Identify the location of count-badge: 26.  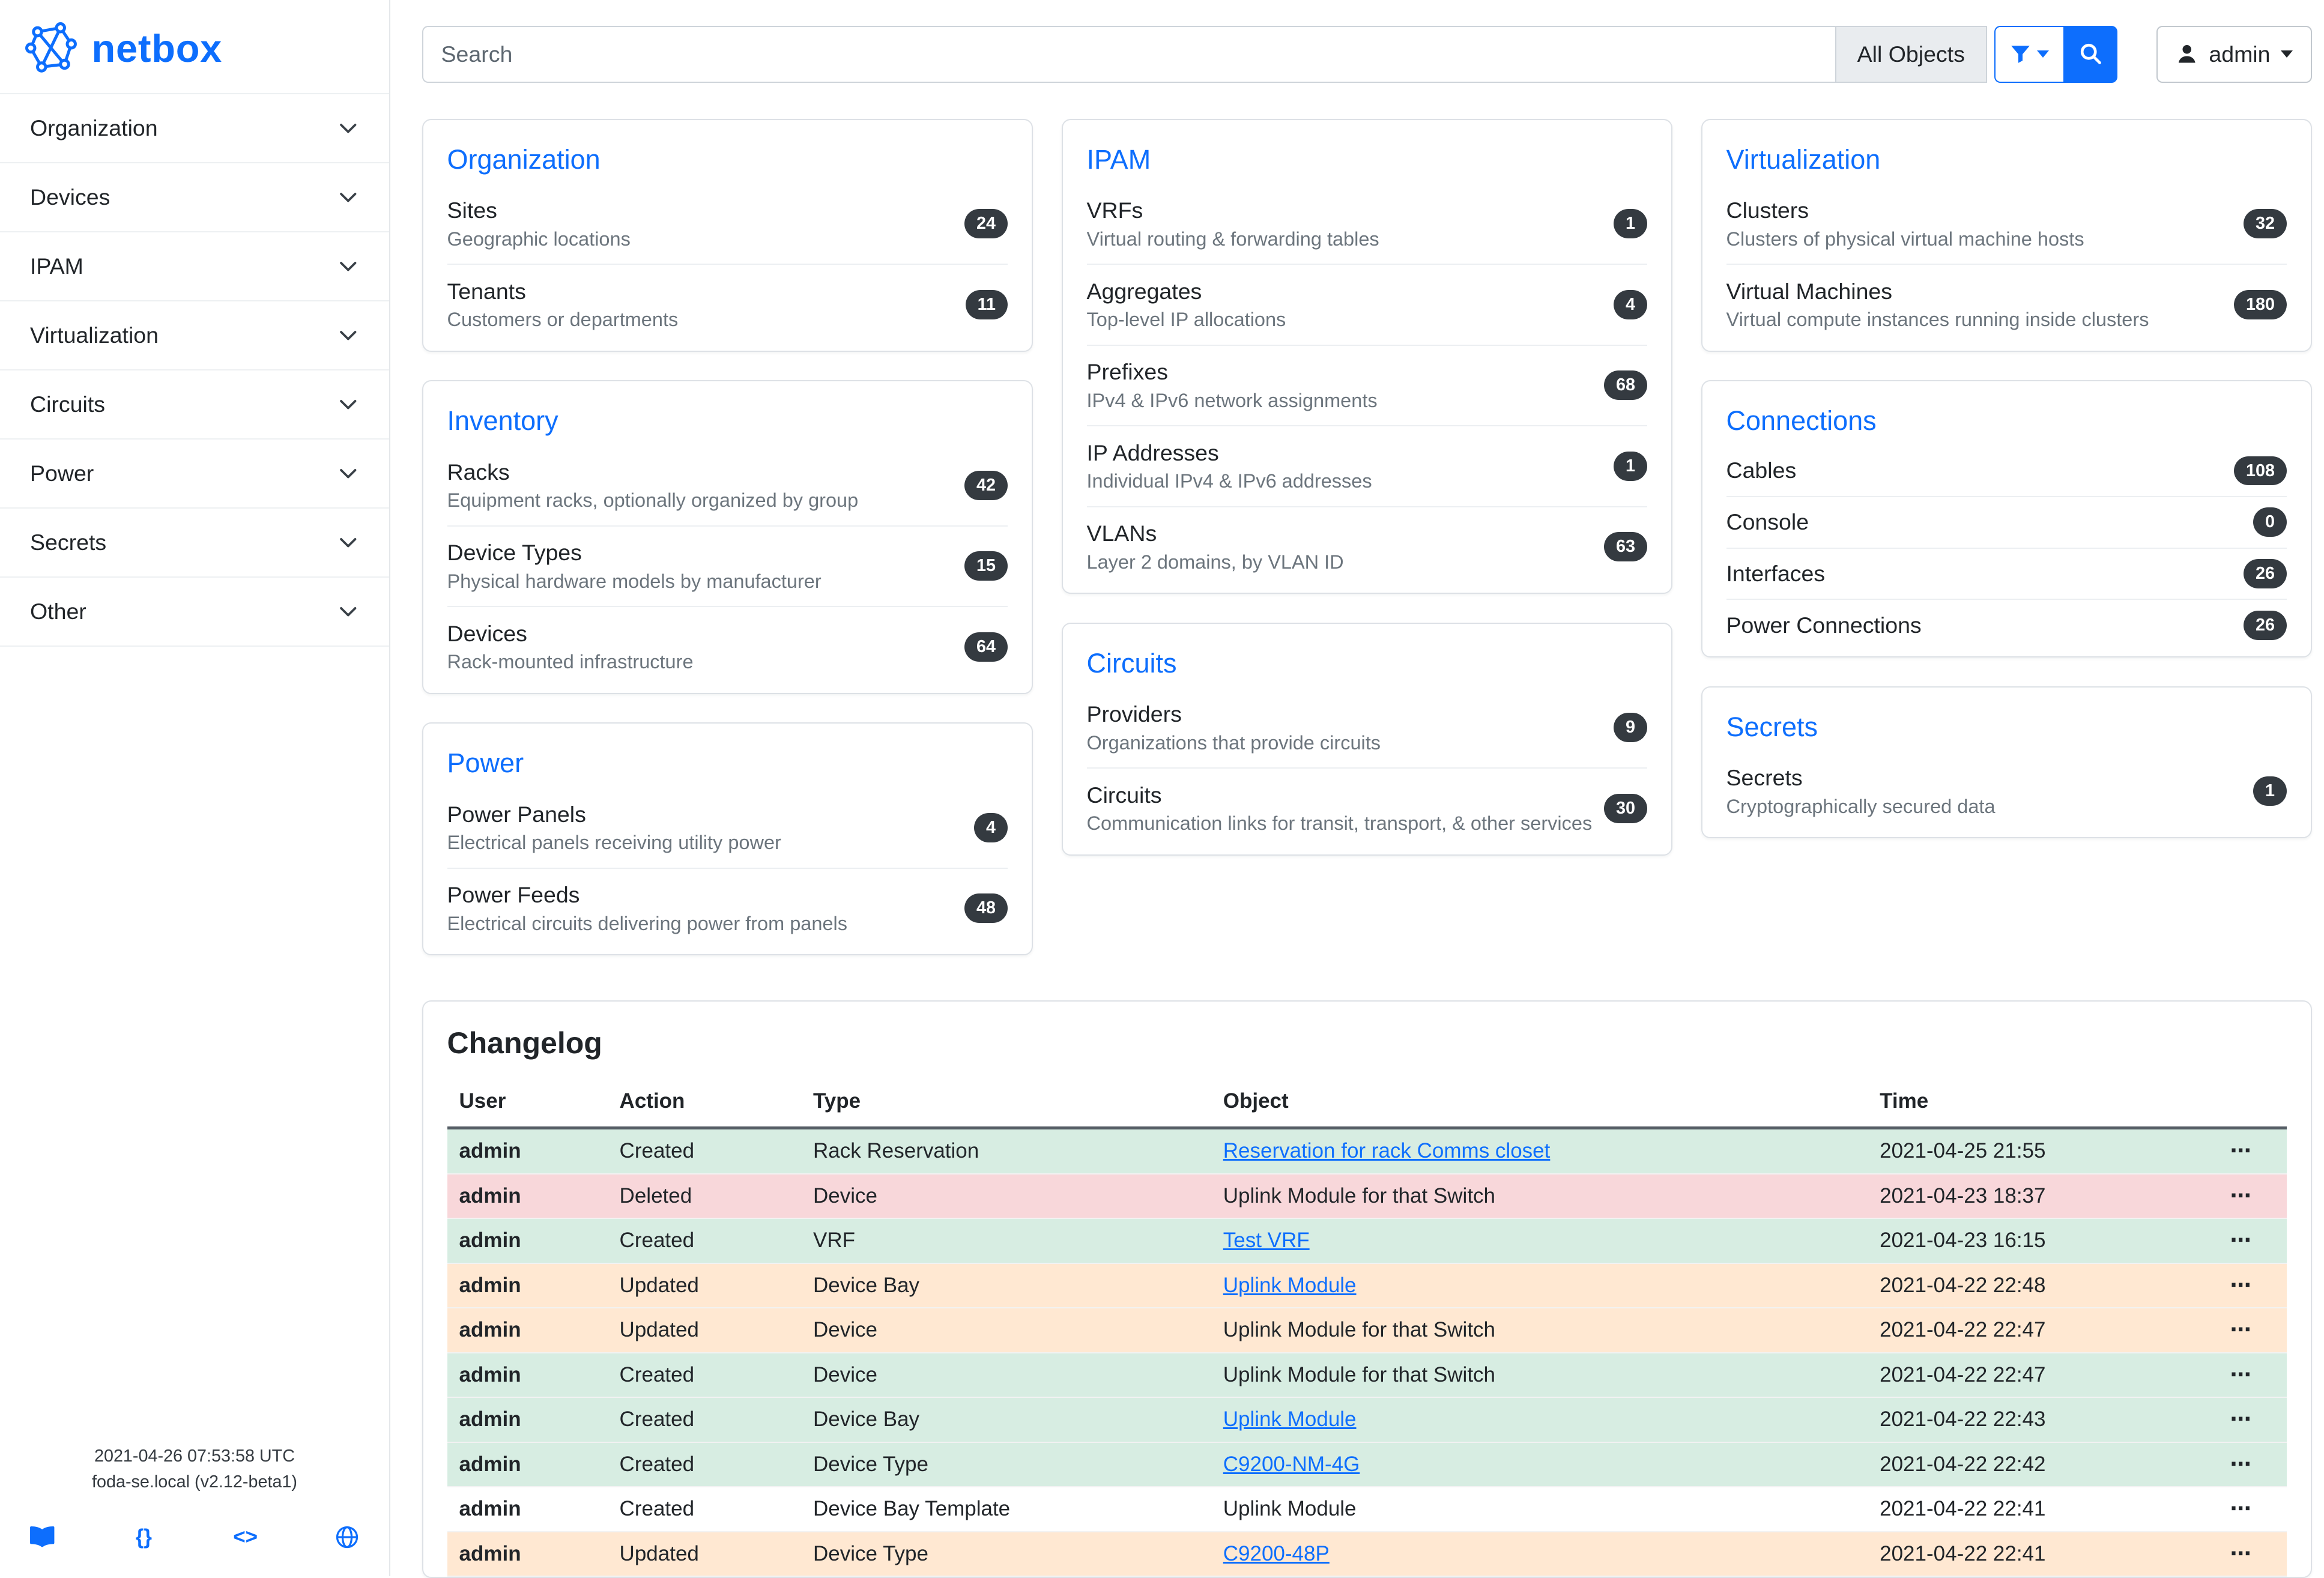
(2265, 625).